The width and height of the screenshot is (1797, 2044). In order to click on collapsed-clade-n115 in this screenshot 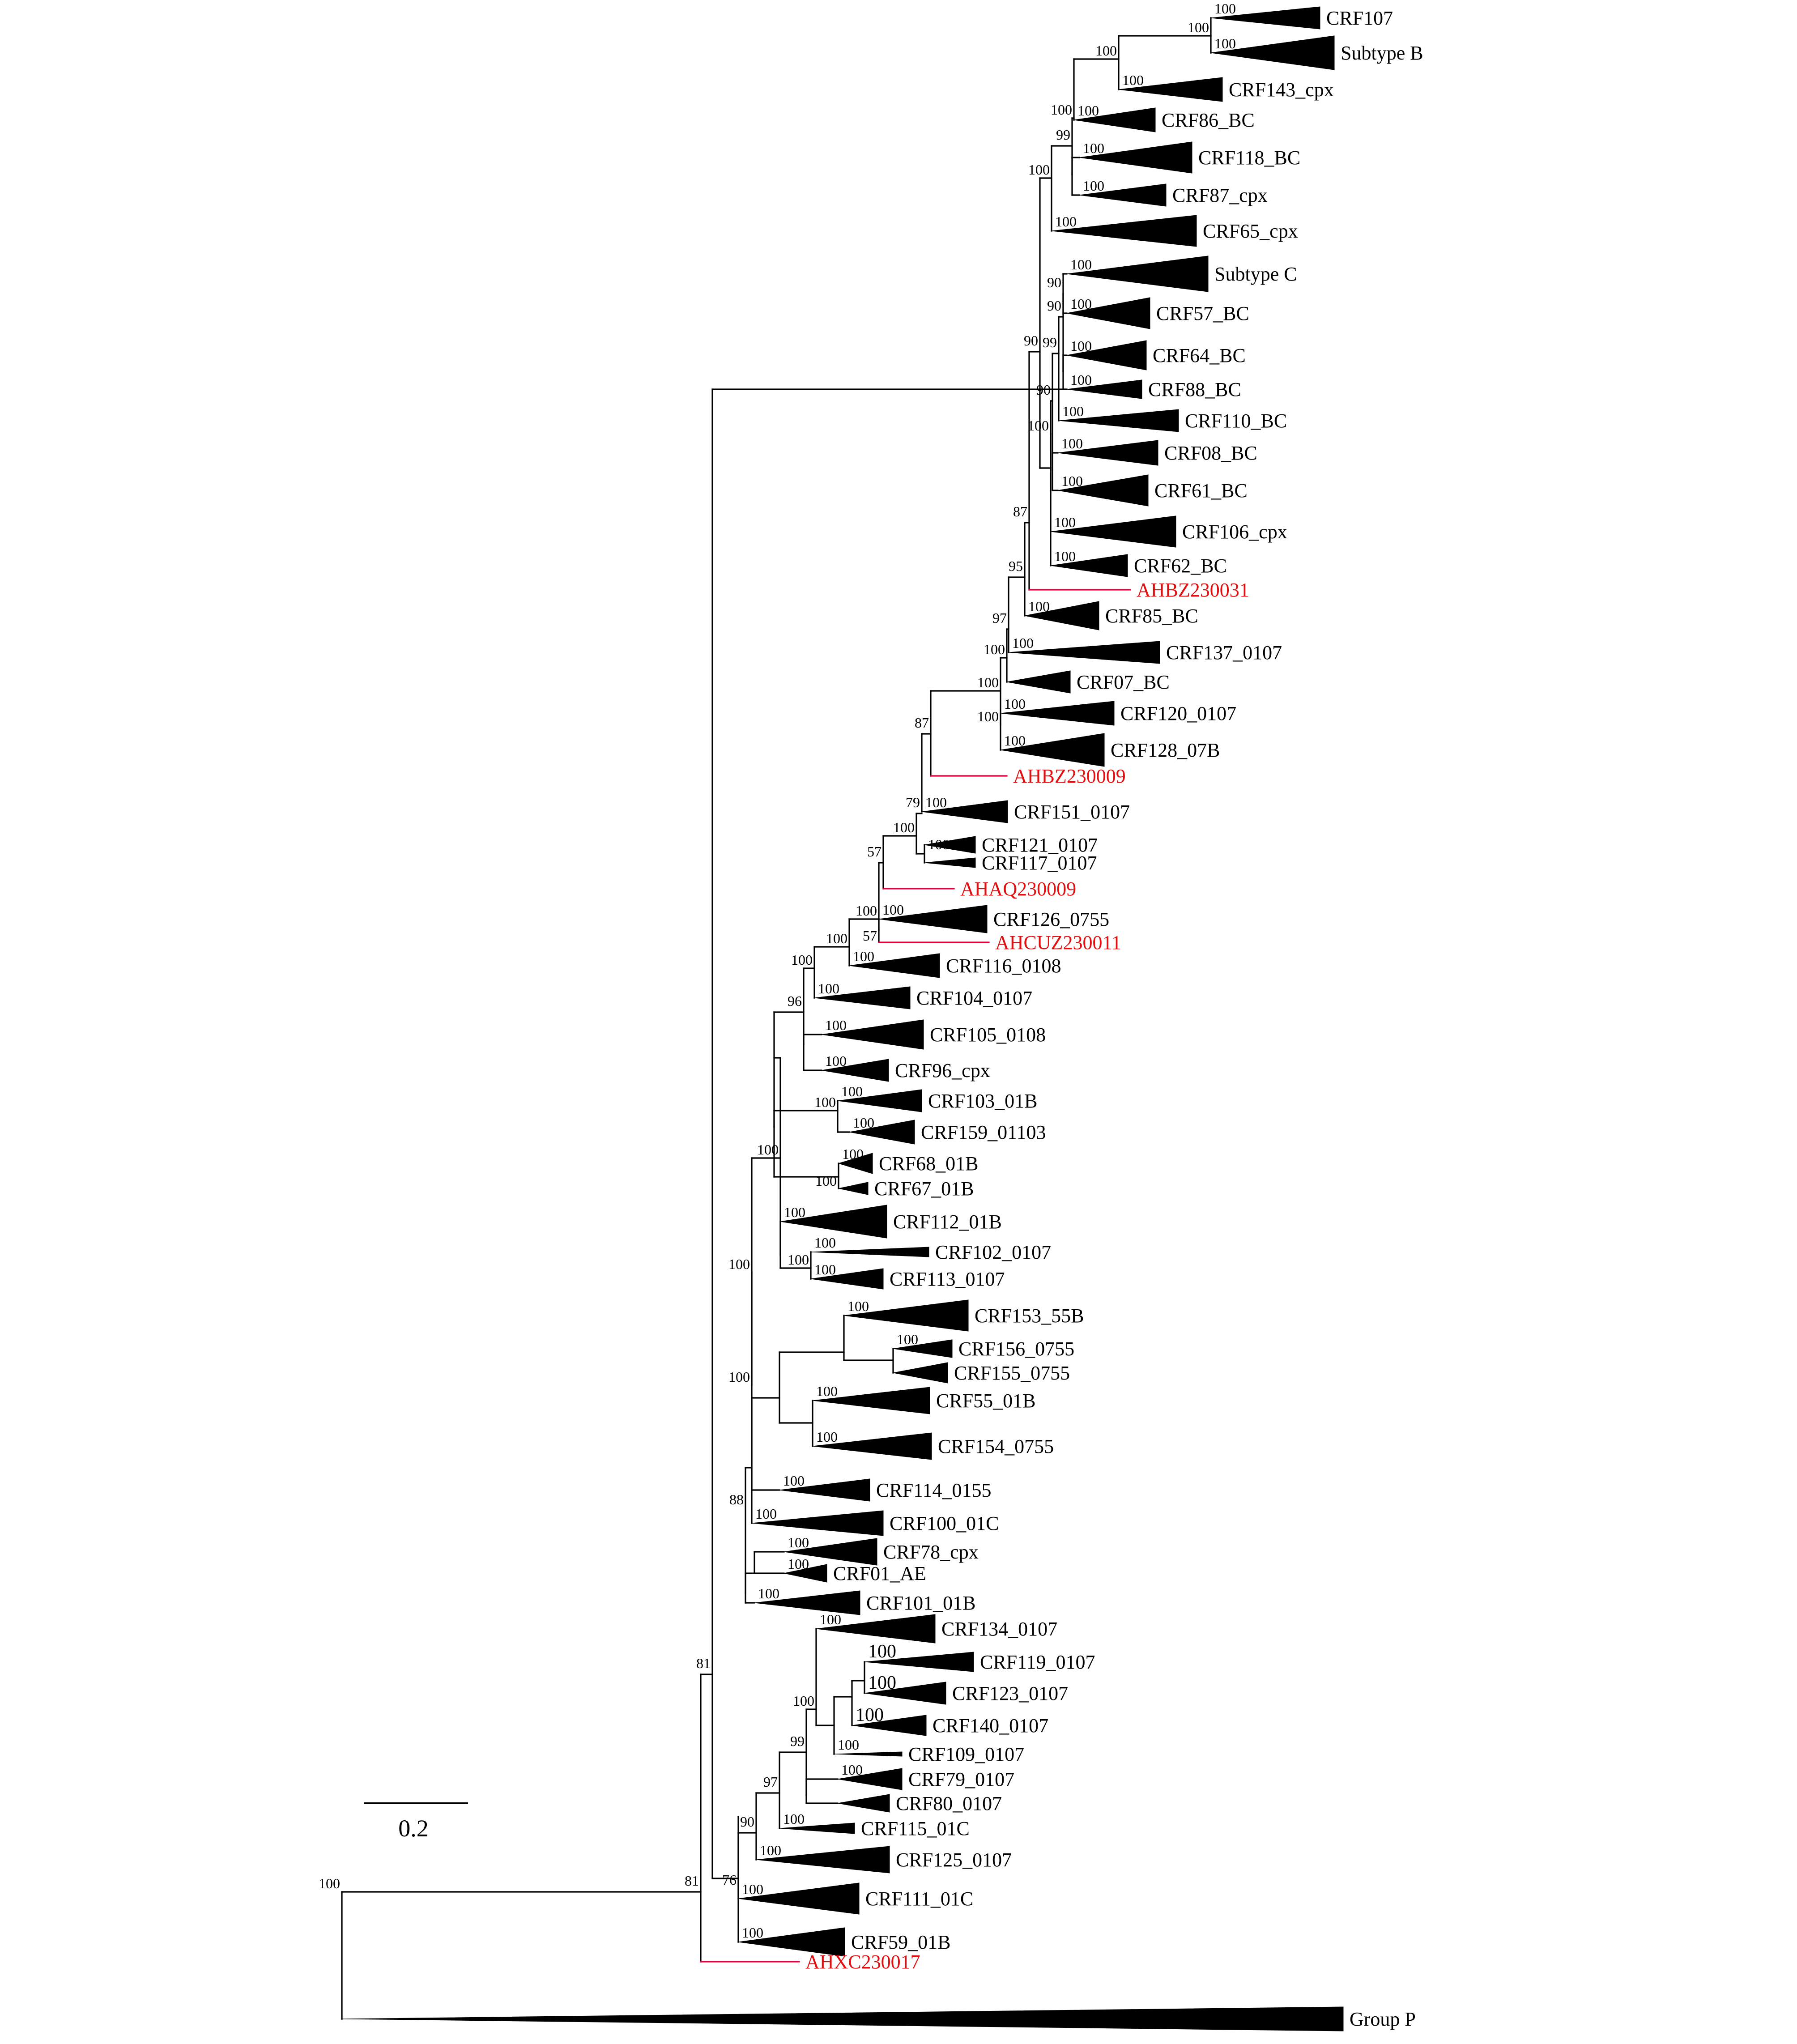, I will do `click(817, 1829)`.